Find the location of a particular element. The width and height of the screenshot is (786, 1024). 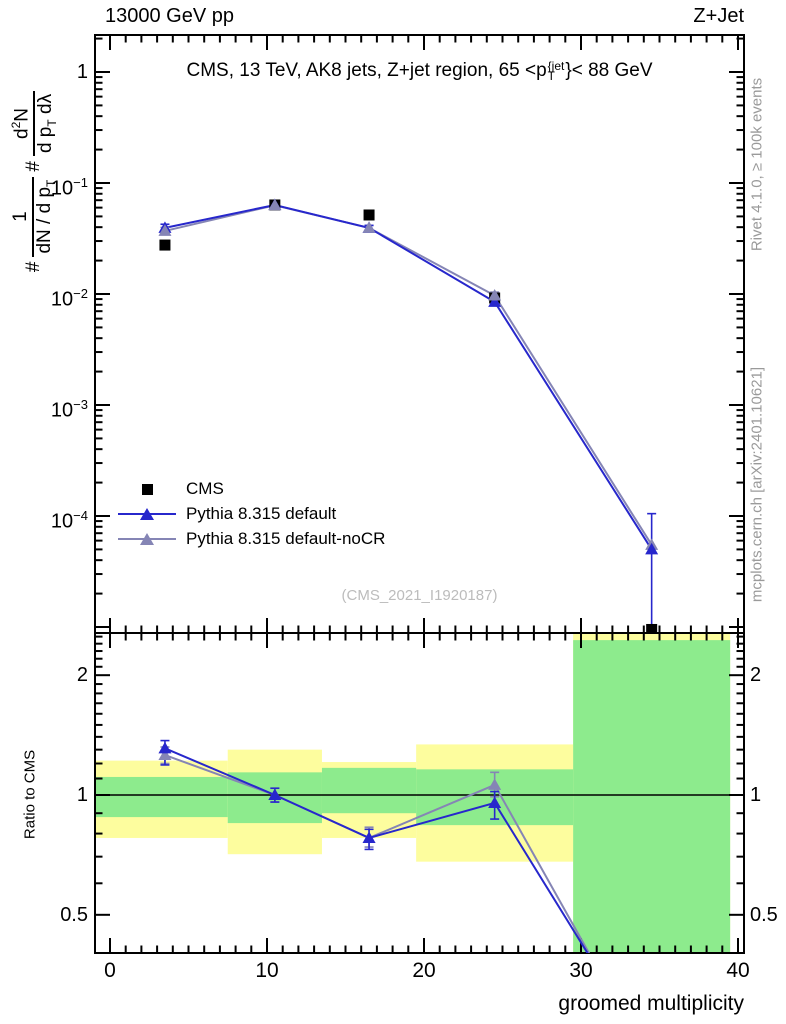

y-label-frac2: d2N d pT dλ is located at coordinates (33, 123).